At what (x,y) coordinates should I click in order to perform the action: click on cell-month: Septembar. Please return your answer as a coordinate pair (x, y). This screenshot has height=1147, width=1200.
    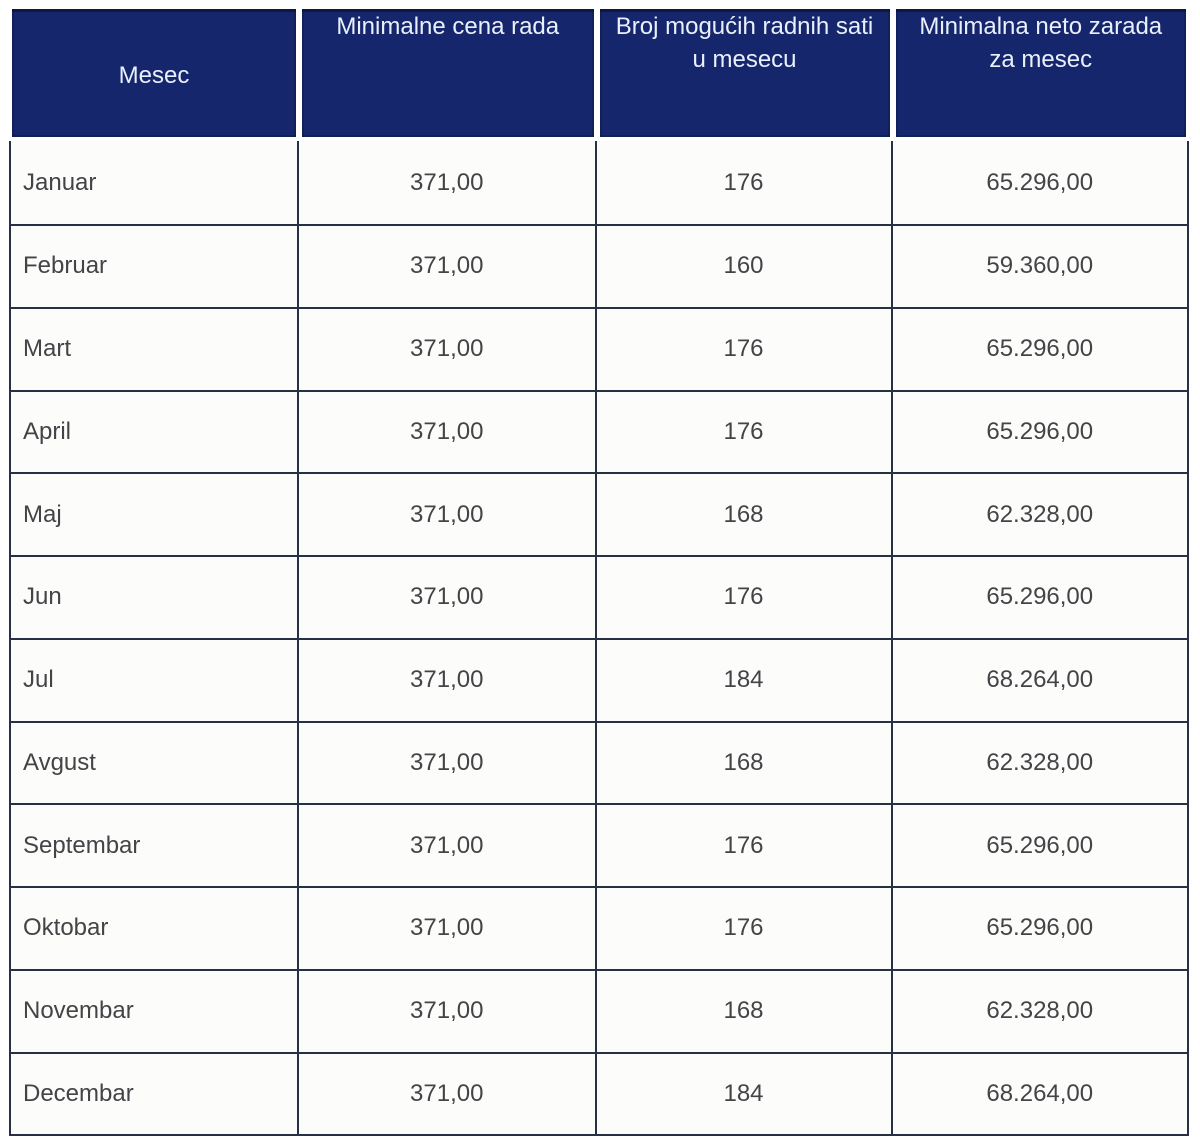
    Looking at the image, I should click on (154, 846).